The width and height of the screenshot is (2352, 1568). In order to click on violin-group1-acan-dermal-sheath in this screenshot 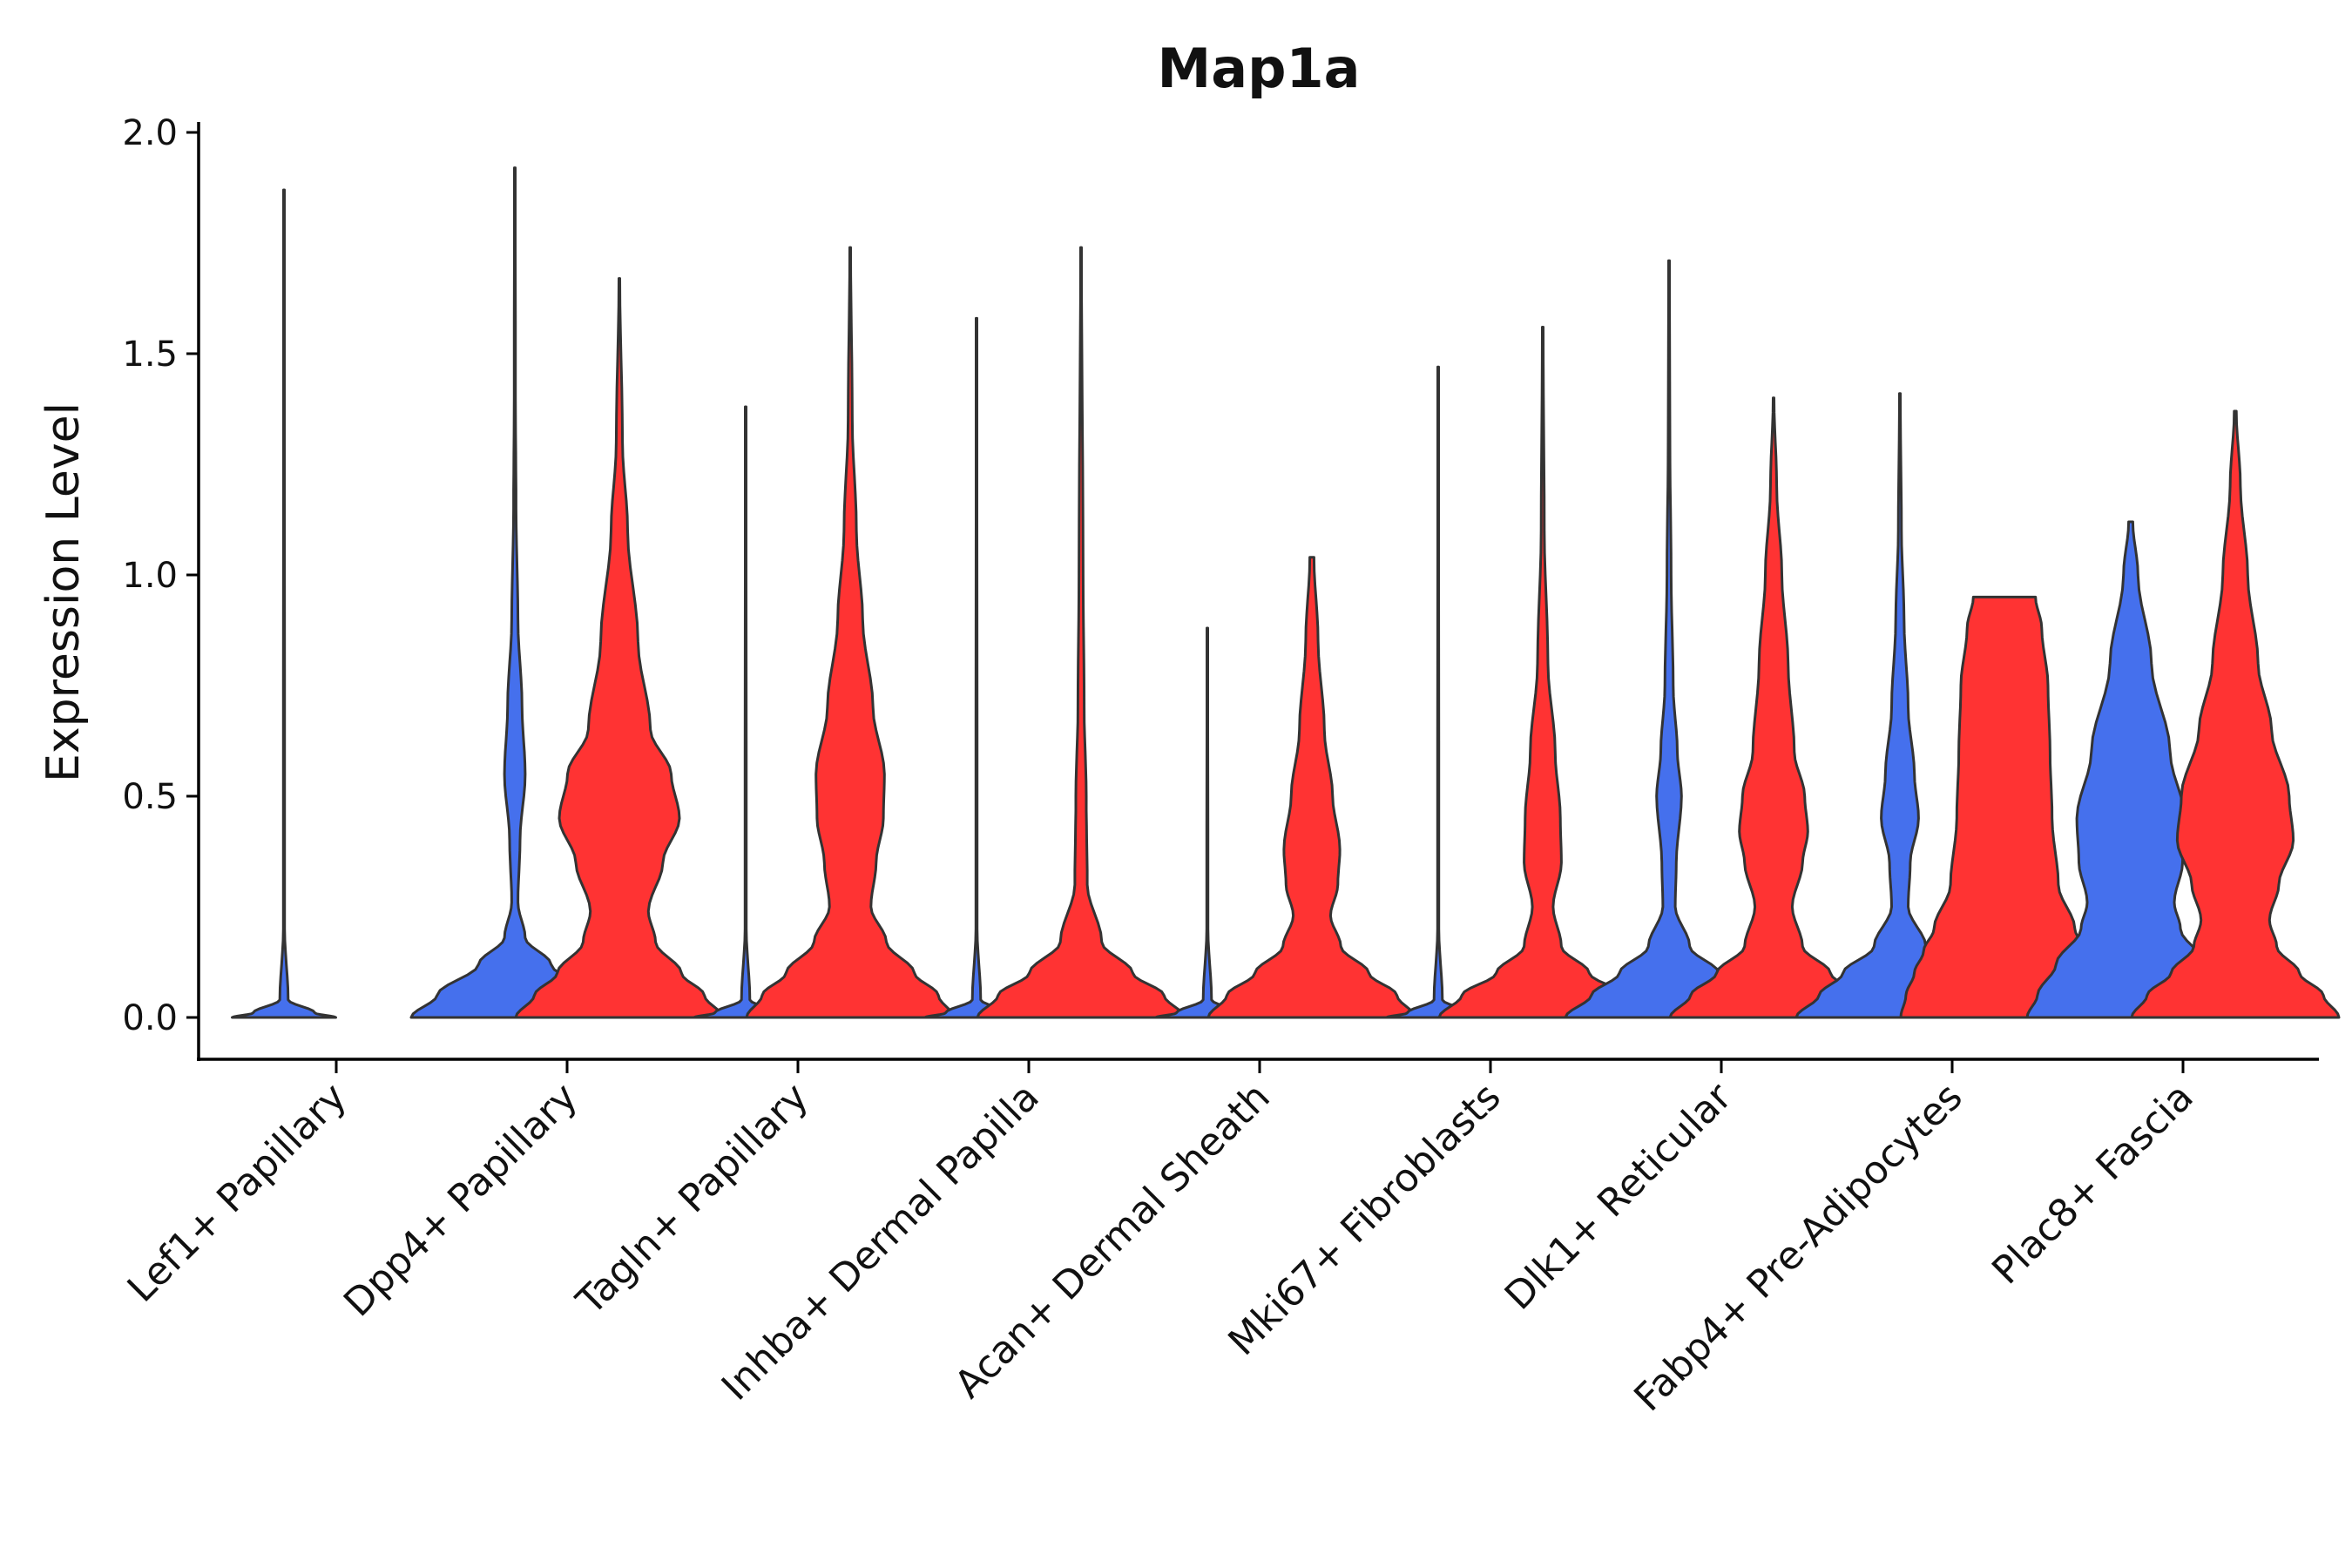, I will do `click(1207, 822)`.